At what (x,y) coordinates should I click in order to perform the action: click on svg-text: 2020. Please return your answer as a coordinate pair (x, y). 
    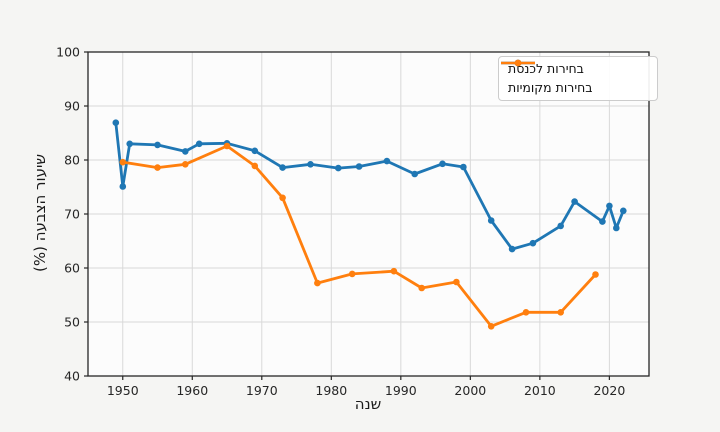
    Looking at the image, I should click on (609, 390).